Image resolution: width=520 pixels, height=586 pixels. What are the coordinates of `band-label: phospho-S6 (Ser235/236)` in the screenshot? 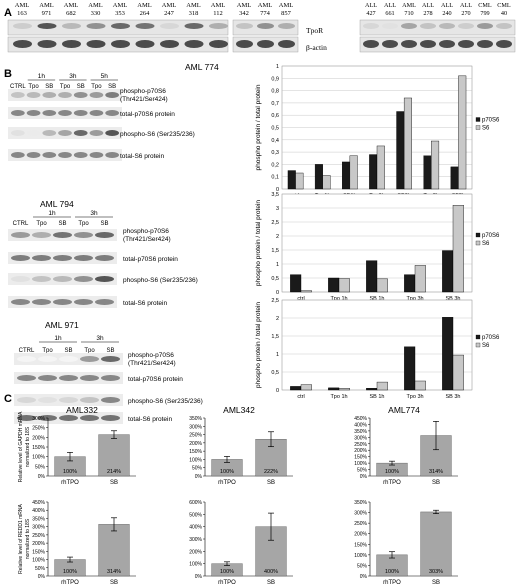 It's located at (160, 280).